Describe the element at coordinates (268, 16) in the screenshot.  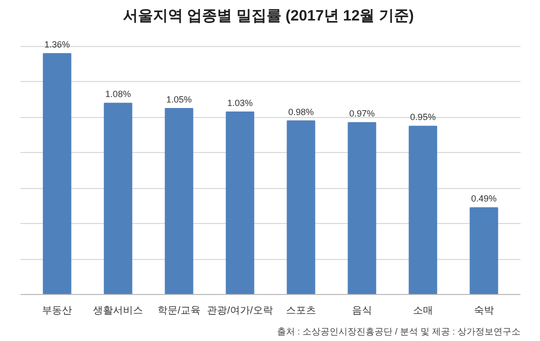
I see `chart-title: 서울지역 업종별 밀집률 (2017년 12월 기준)` at that location.